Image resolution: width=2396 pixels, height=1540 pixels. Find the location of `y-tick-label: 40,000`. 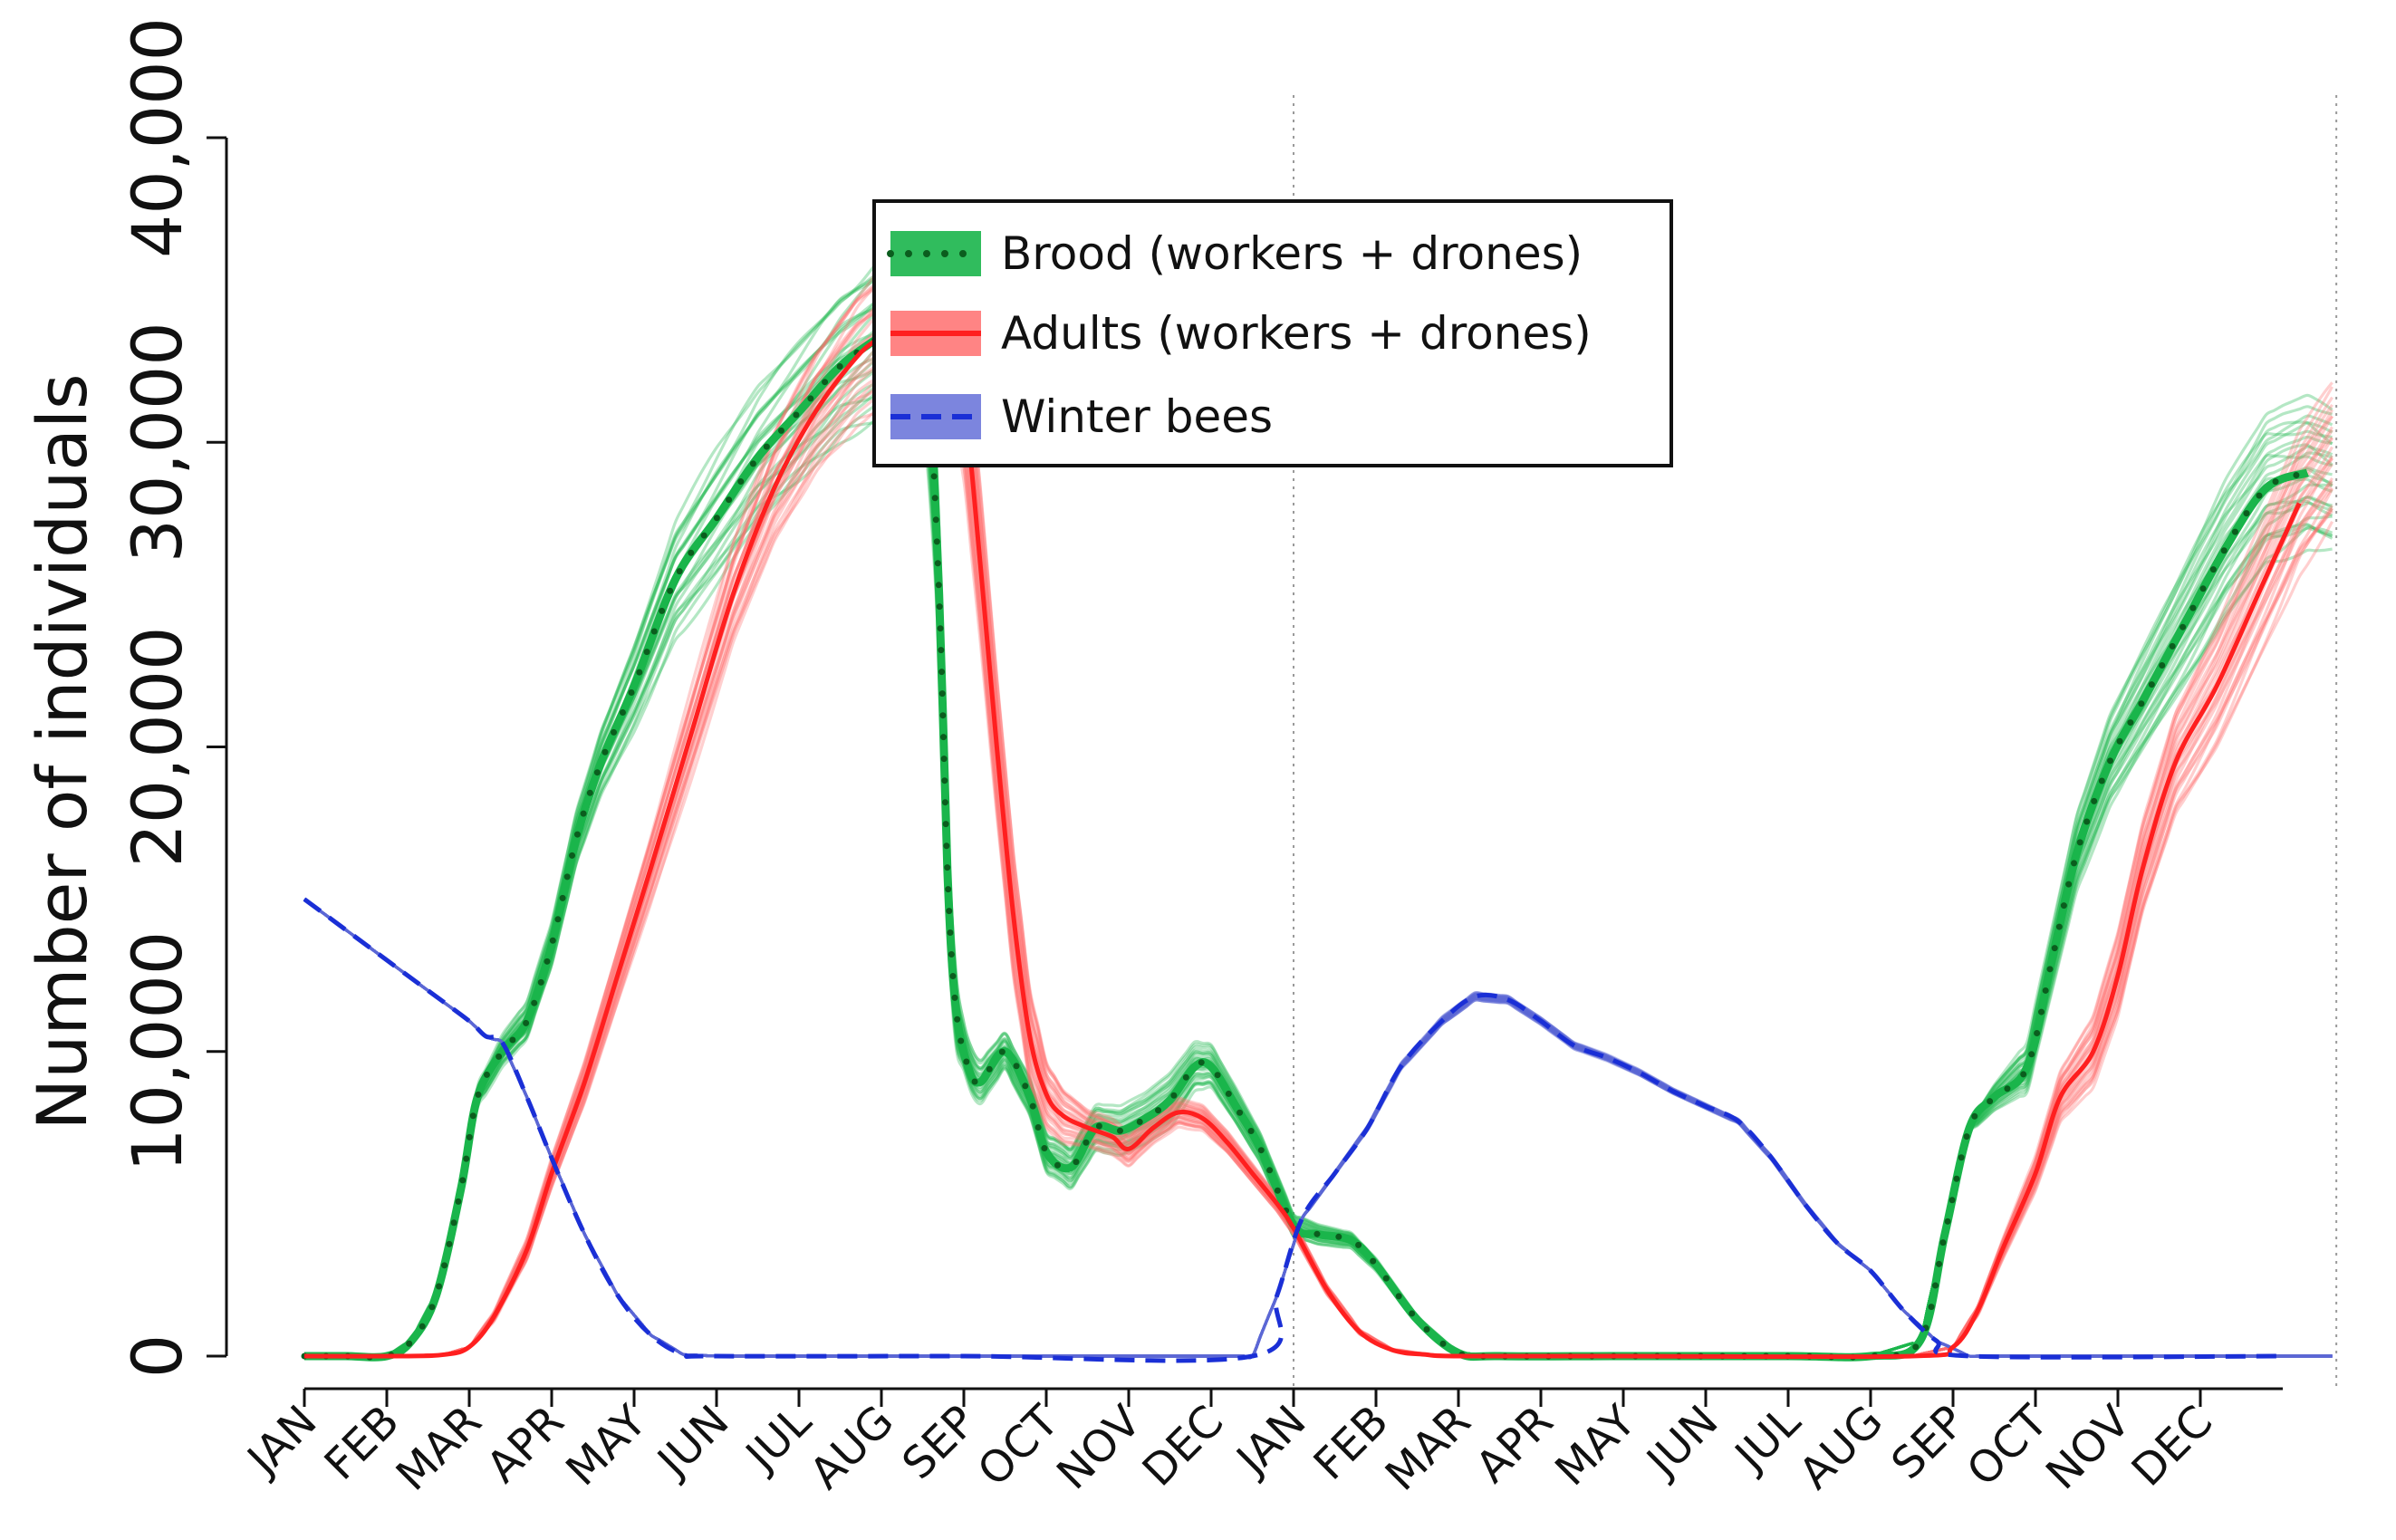

y-tick-label: 40,000 is located at coordinates (157, 137).